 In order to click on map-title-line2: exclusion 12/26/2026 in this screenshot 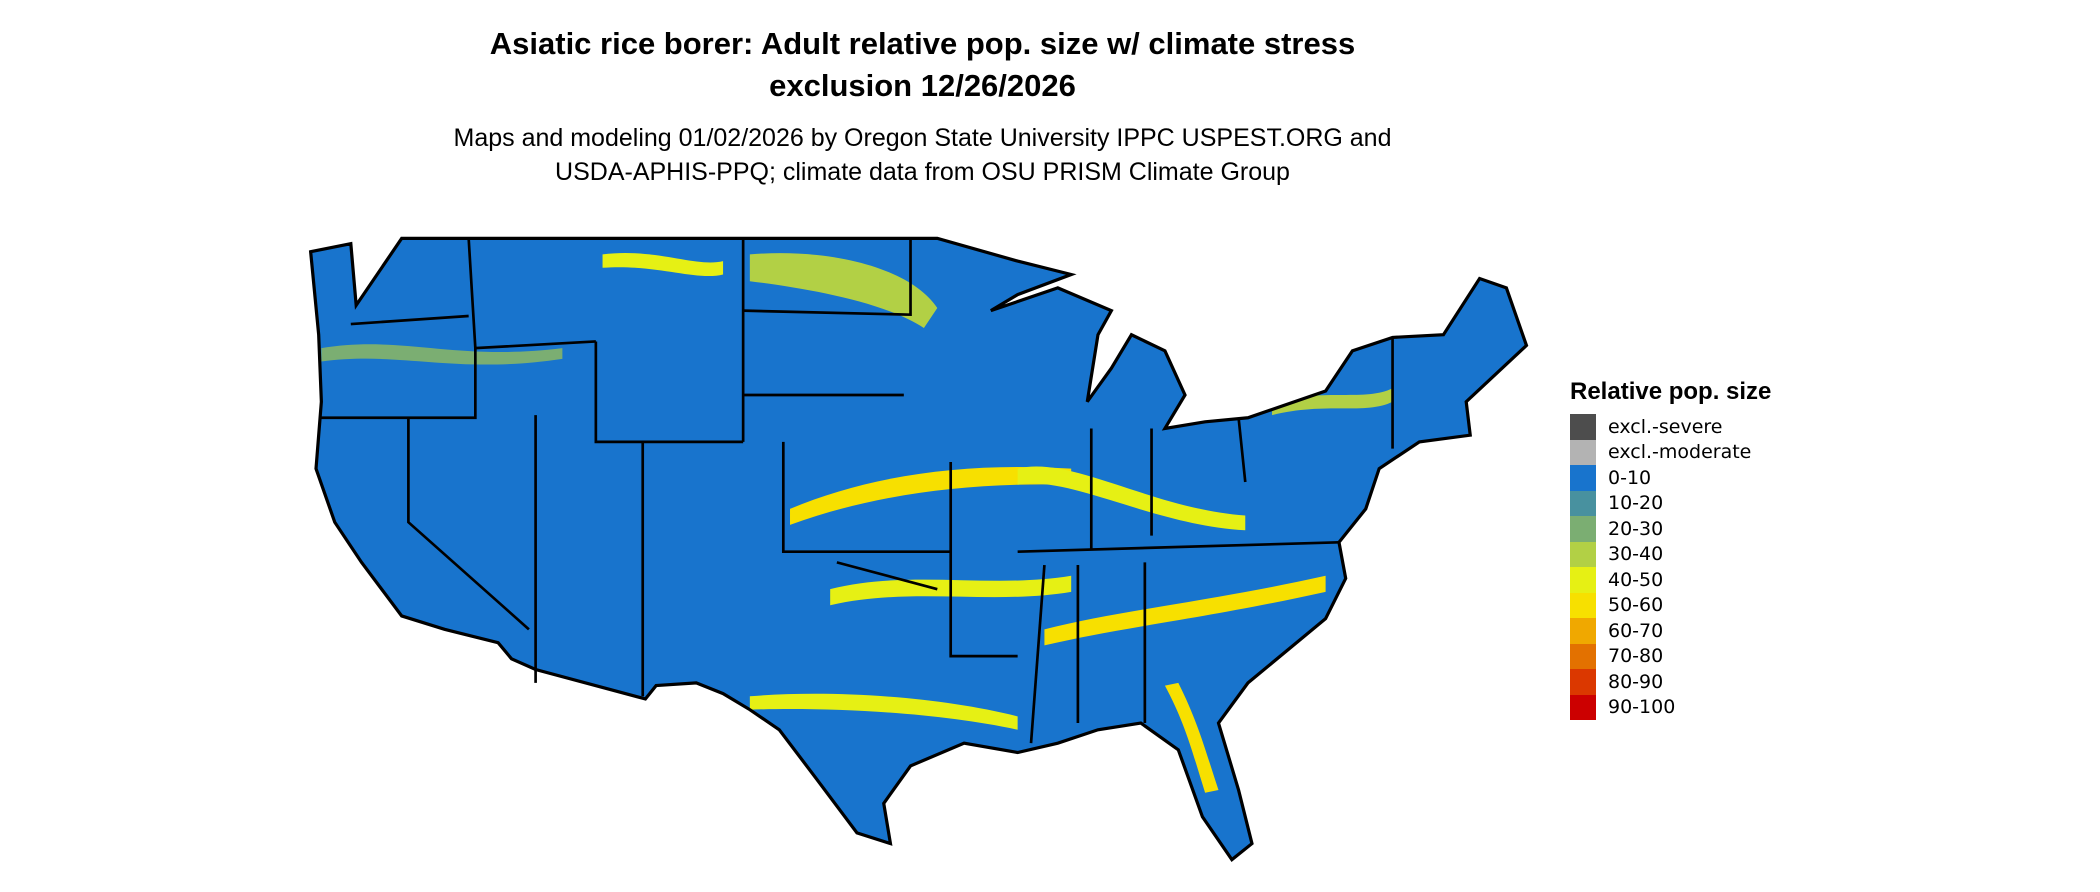, I will do `click(922, 85)`.